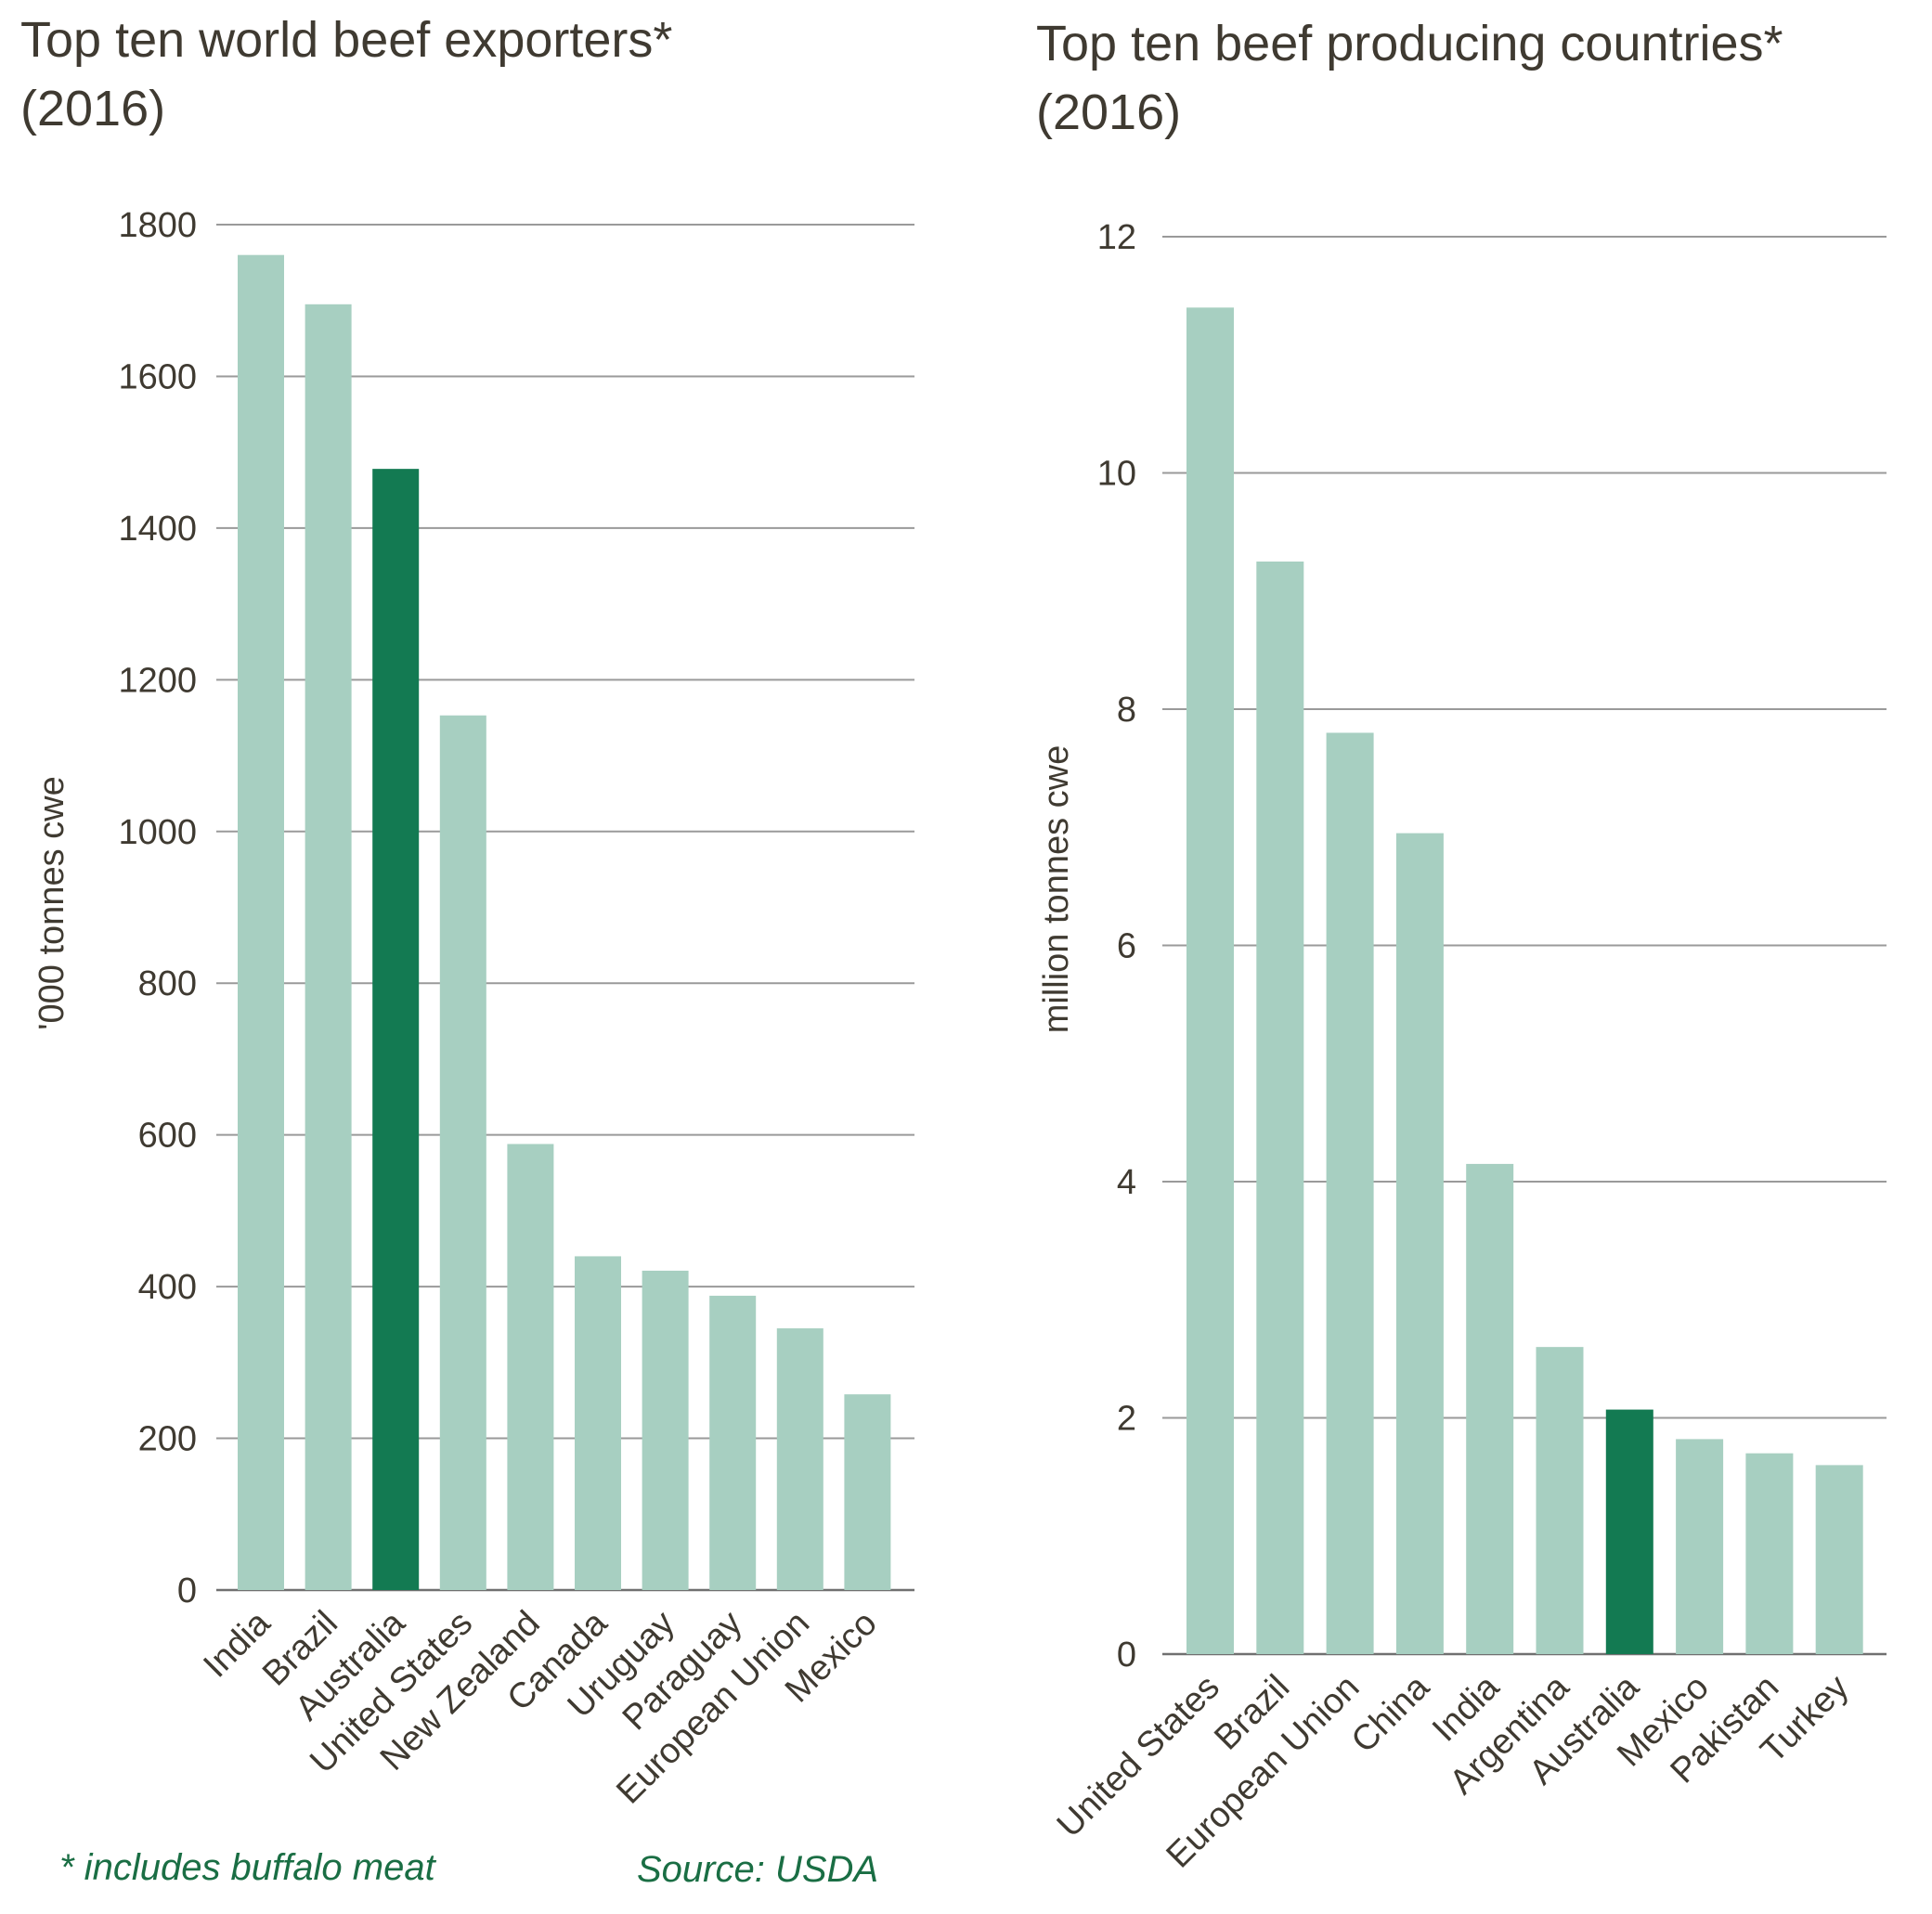 This screenshot has width=1932, height=1914. What do you see at coordinates (346, 74) in the screenshot?
I see `left-chart-title: Top ten world beef exporters* (2016)` at bounding box center [346, 74].